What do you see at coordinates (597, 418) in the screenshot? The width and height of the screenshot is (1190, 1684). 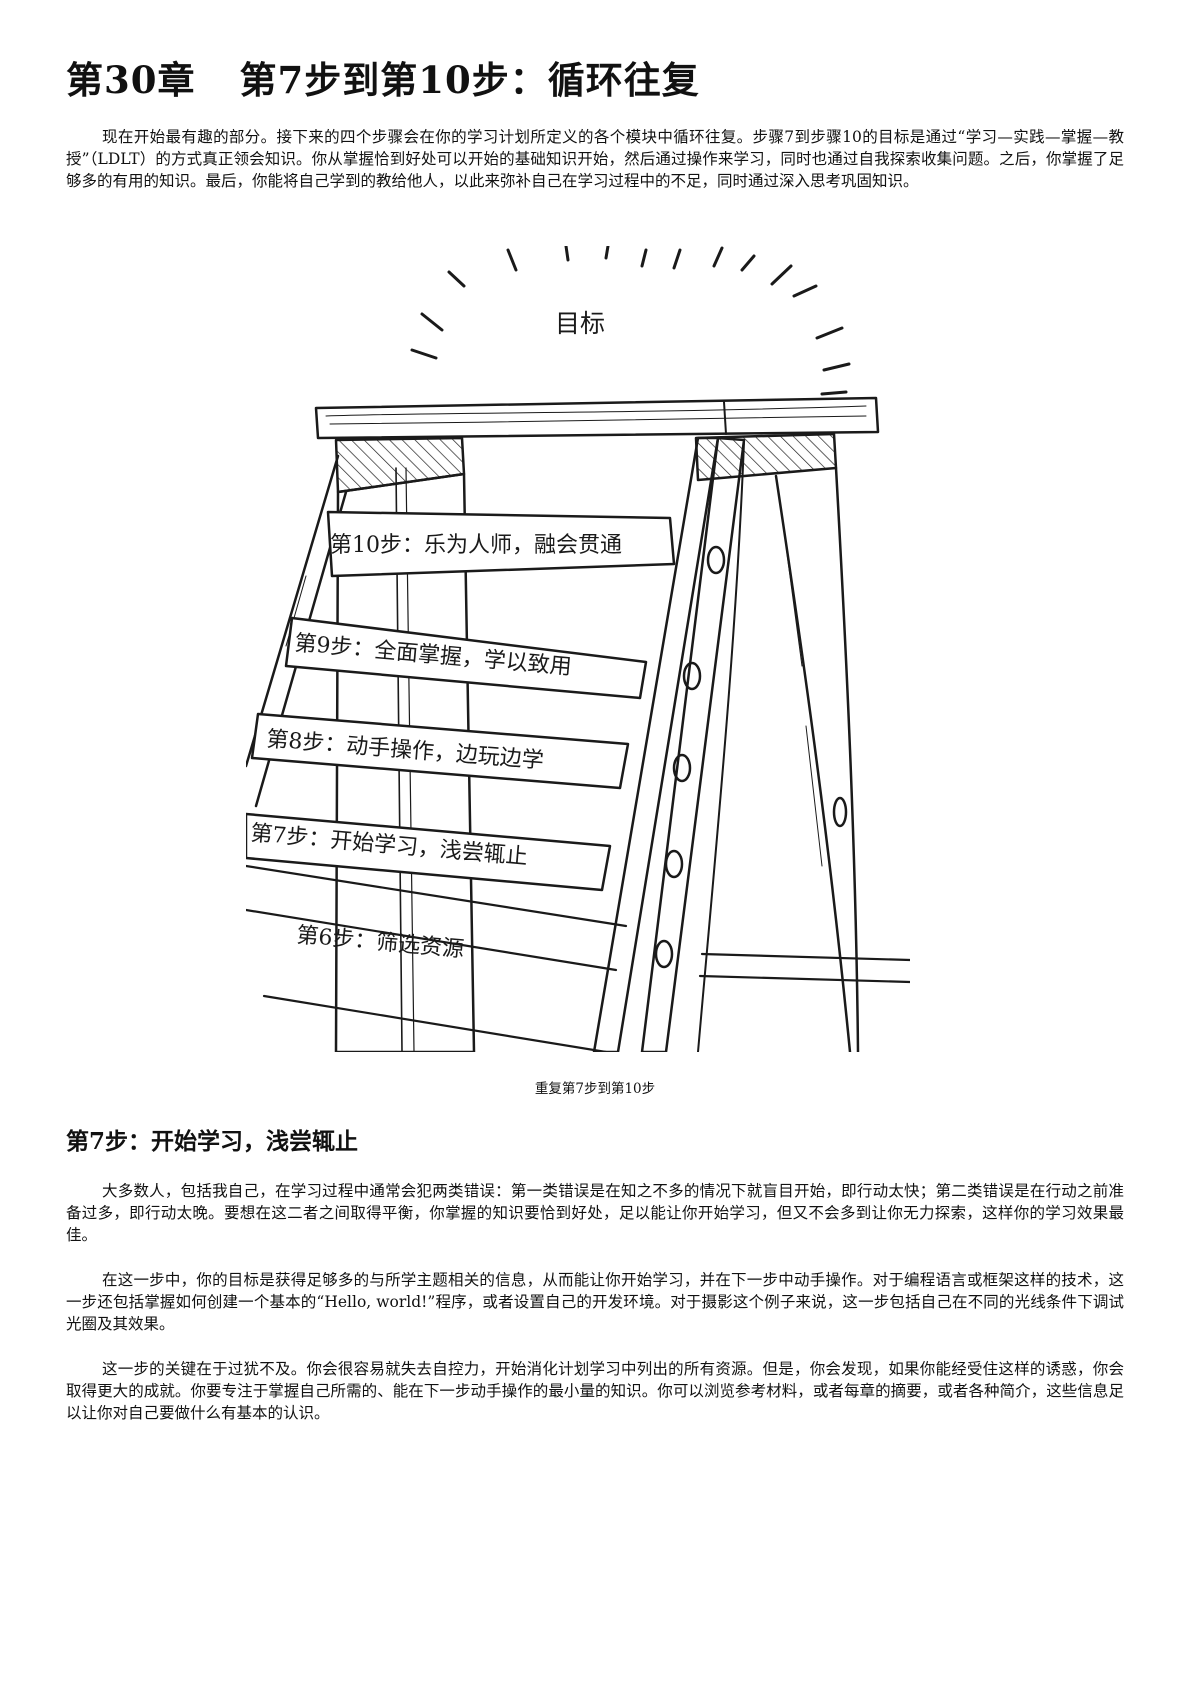 I see `ladder-top-board` at bounding box center [597, 418].